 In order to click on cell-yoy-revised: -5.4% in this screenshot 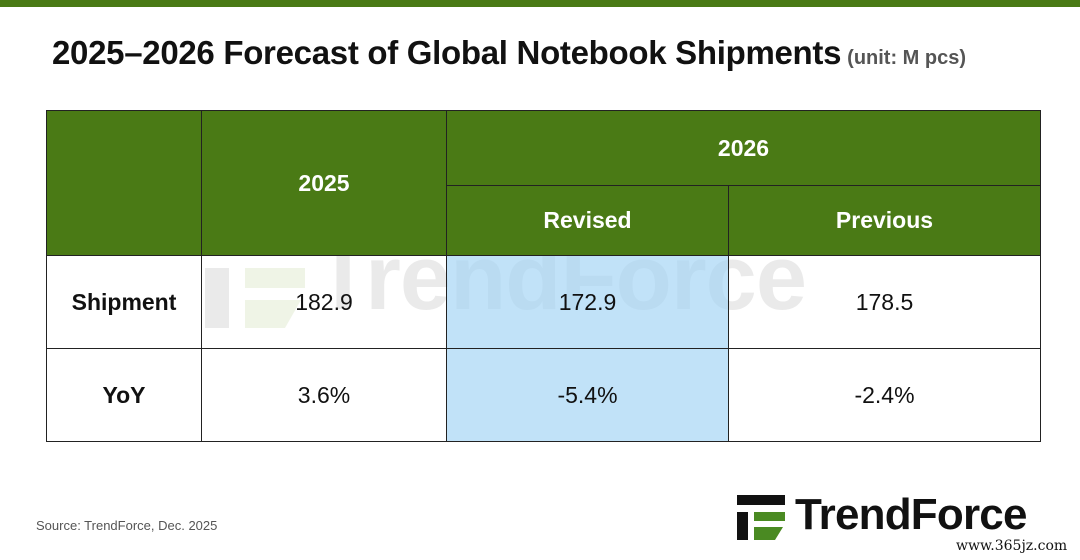, I will do `click(587, 395)`.